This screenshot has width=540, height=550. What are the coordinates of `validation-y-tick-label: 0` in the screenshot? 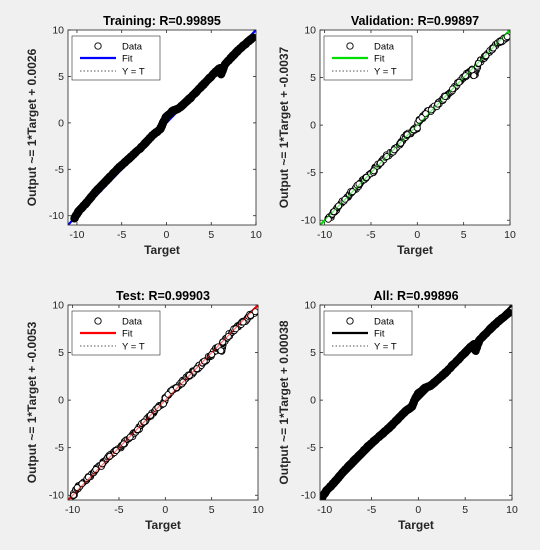 It's located at (313, 126).